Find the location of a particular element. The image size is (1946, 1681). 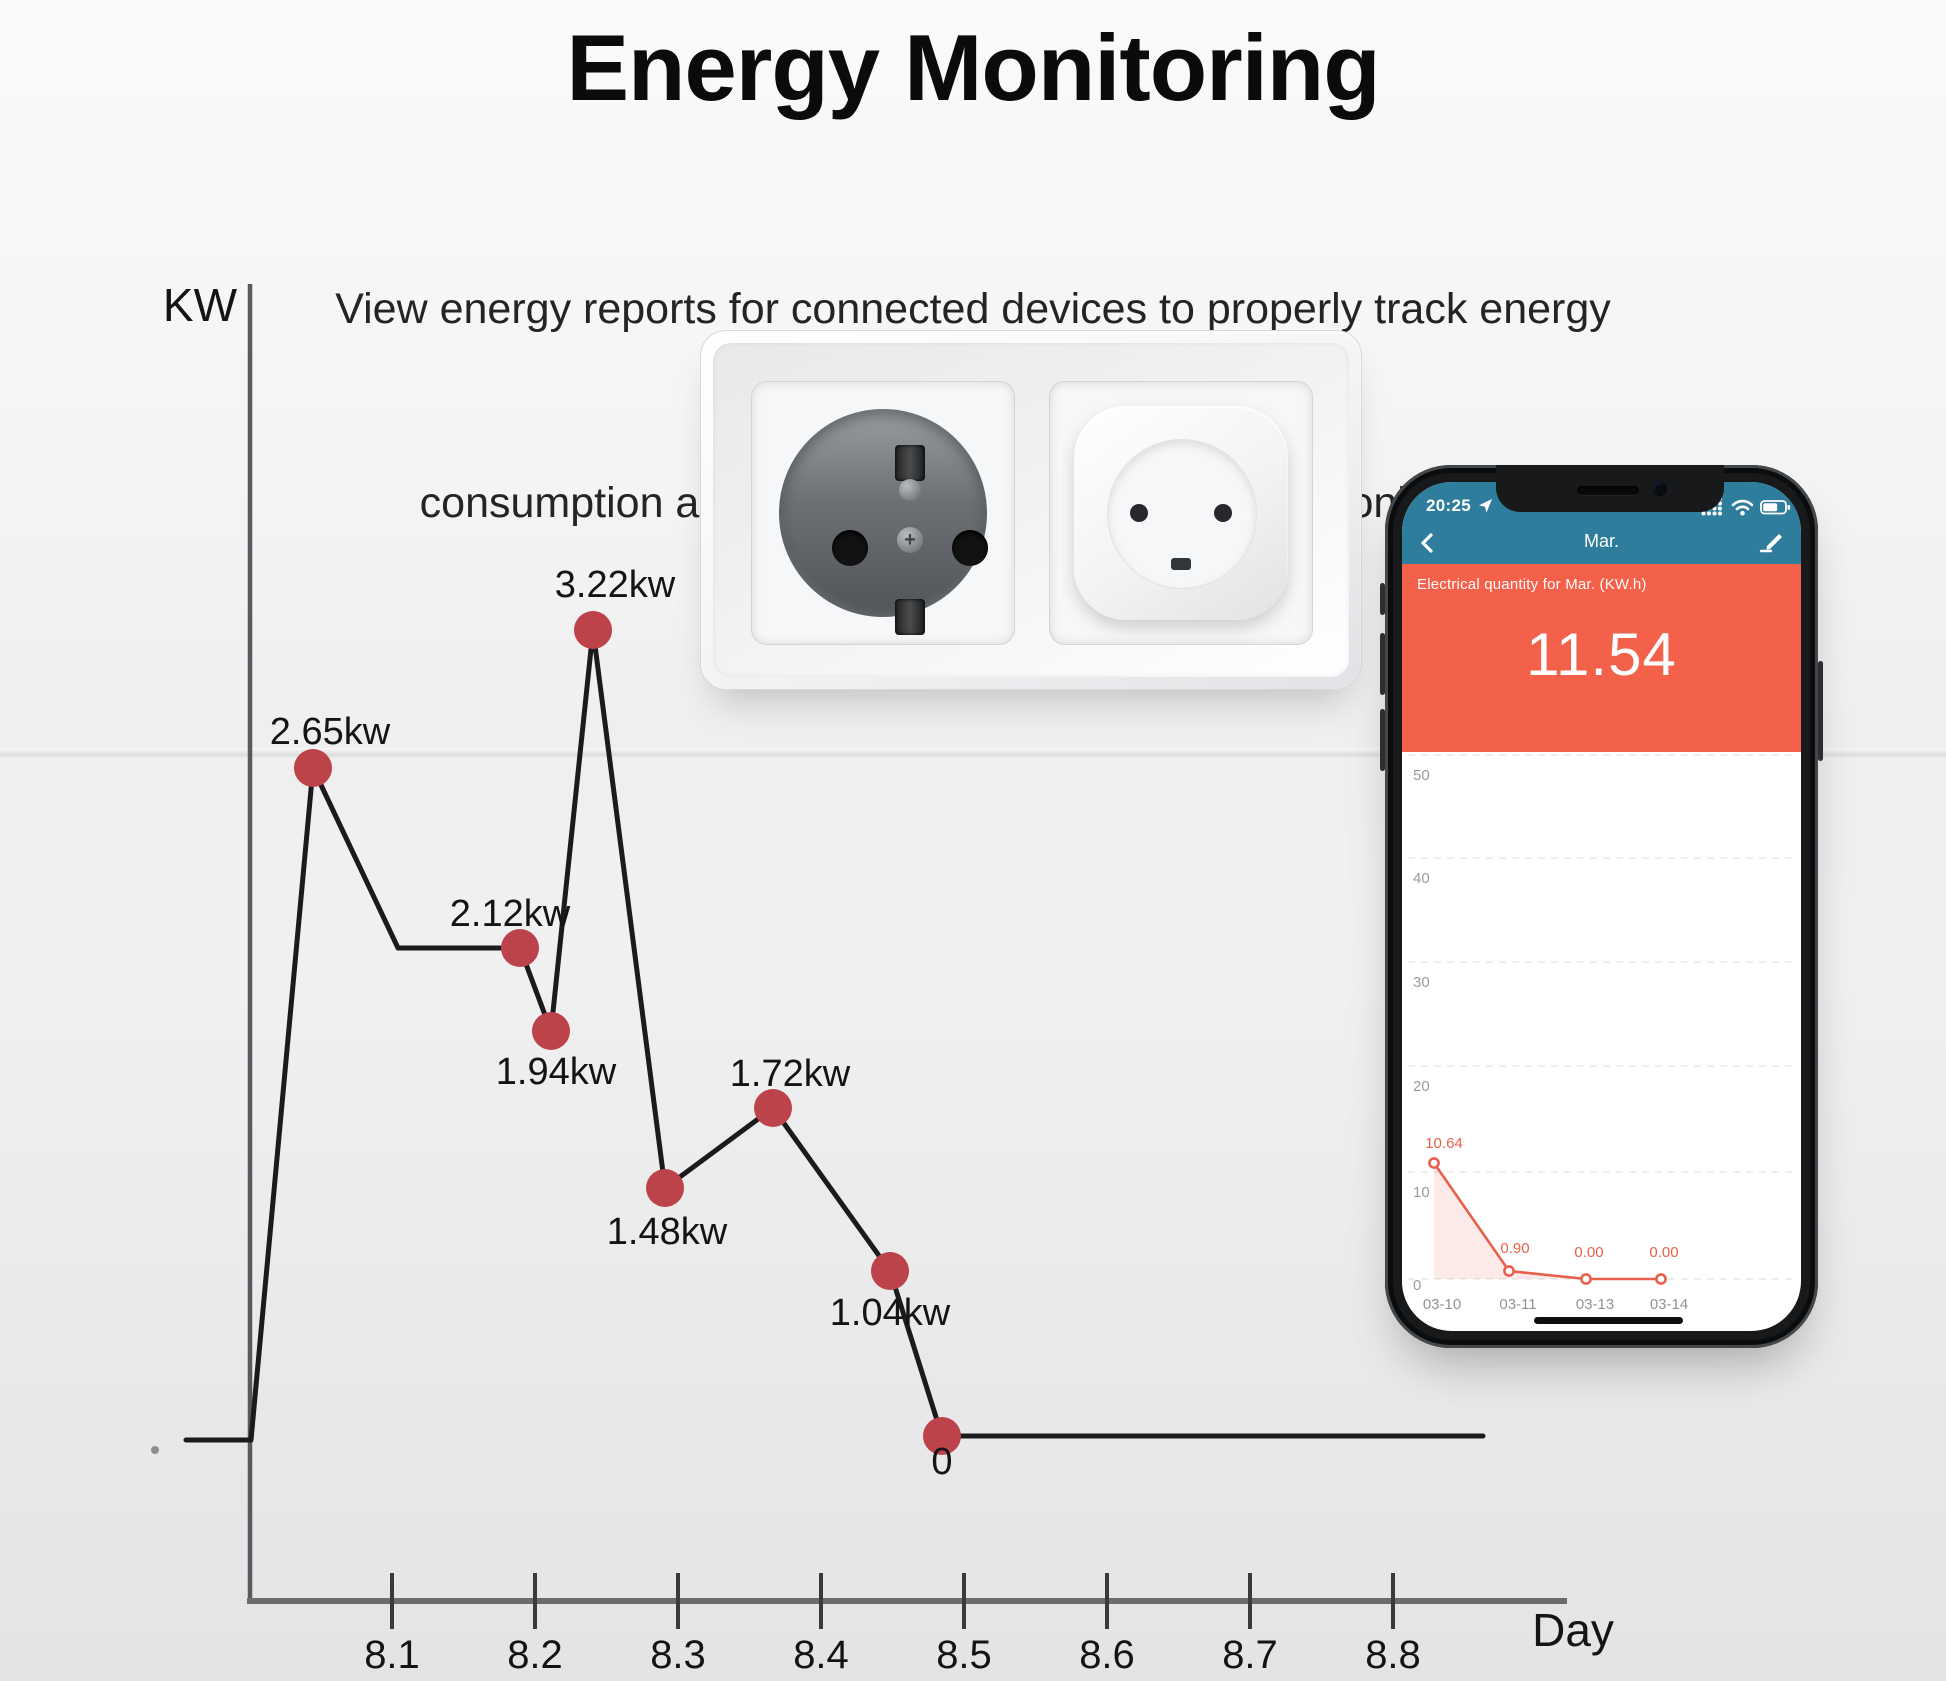

wall-seam is located at coordinates (973, 753).